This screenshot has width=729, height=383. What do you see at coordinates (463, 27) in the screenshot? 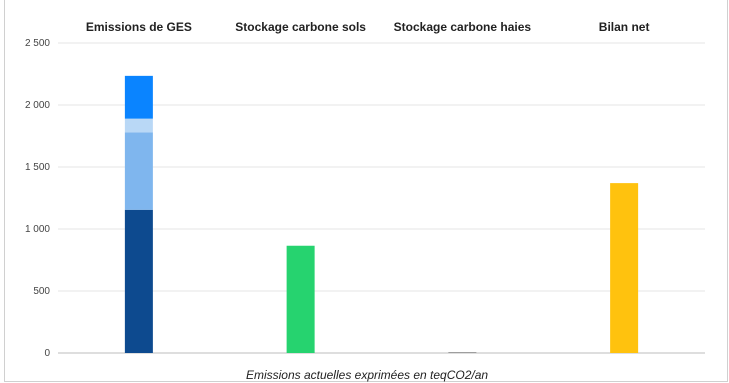
I see `category-label: Stockage carbone haies` at bounding box center [463, 27].